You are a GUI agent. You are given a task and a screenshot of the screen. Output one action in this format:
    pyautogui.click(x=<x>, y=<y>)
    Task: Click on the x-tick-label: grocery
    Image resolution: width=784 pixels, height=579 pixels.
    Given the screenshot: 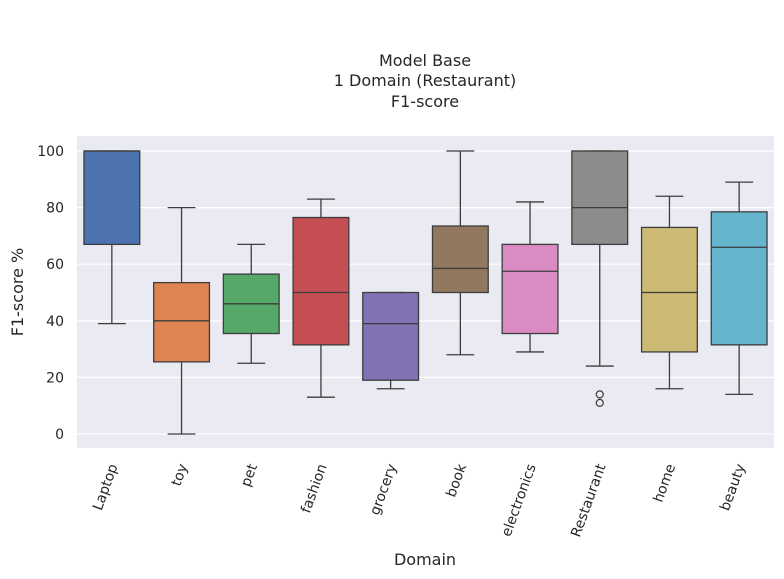 What is the action you would take?
    pyautogui.click(x=383, y=490)
    